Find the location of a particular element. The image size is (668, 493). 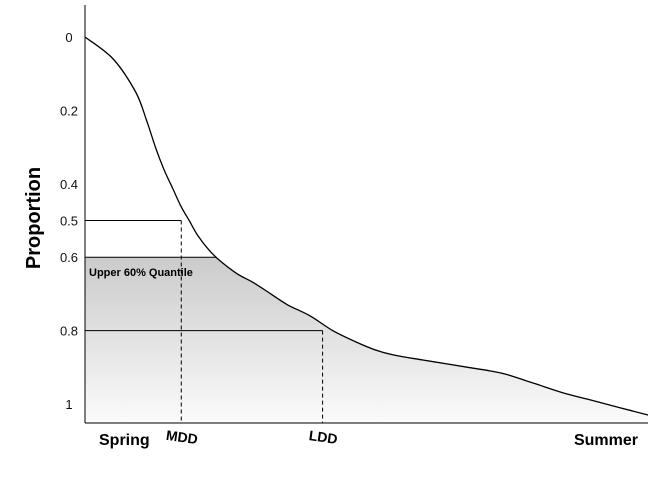

y-tick-label: 1 is located at coordinates (68, 404).